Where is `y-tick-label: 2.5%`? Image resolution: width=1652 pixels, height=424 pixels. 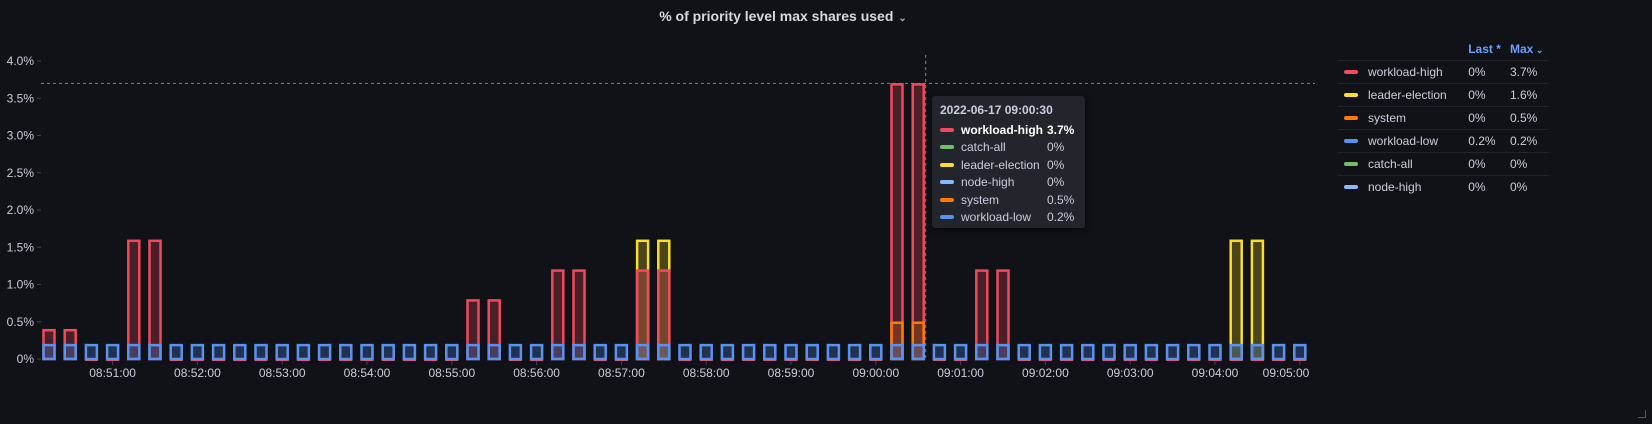
y-tick-label: 2.5% is located at coordinates (21, 173).